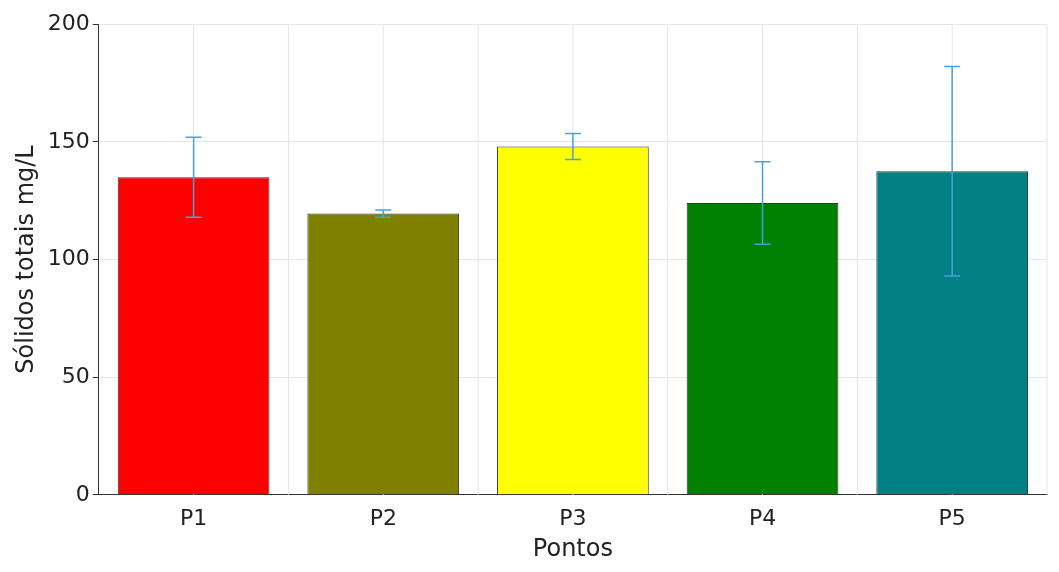 The width and height of the screenshot is (1059, 572). Describe the element at coordinates (68, 258) in the screenshot. I see `y-tick-label: 100` at that location.